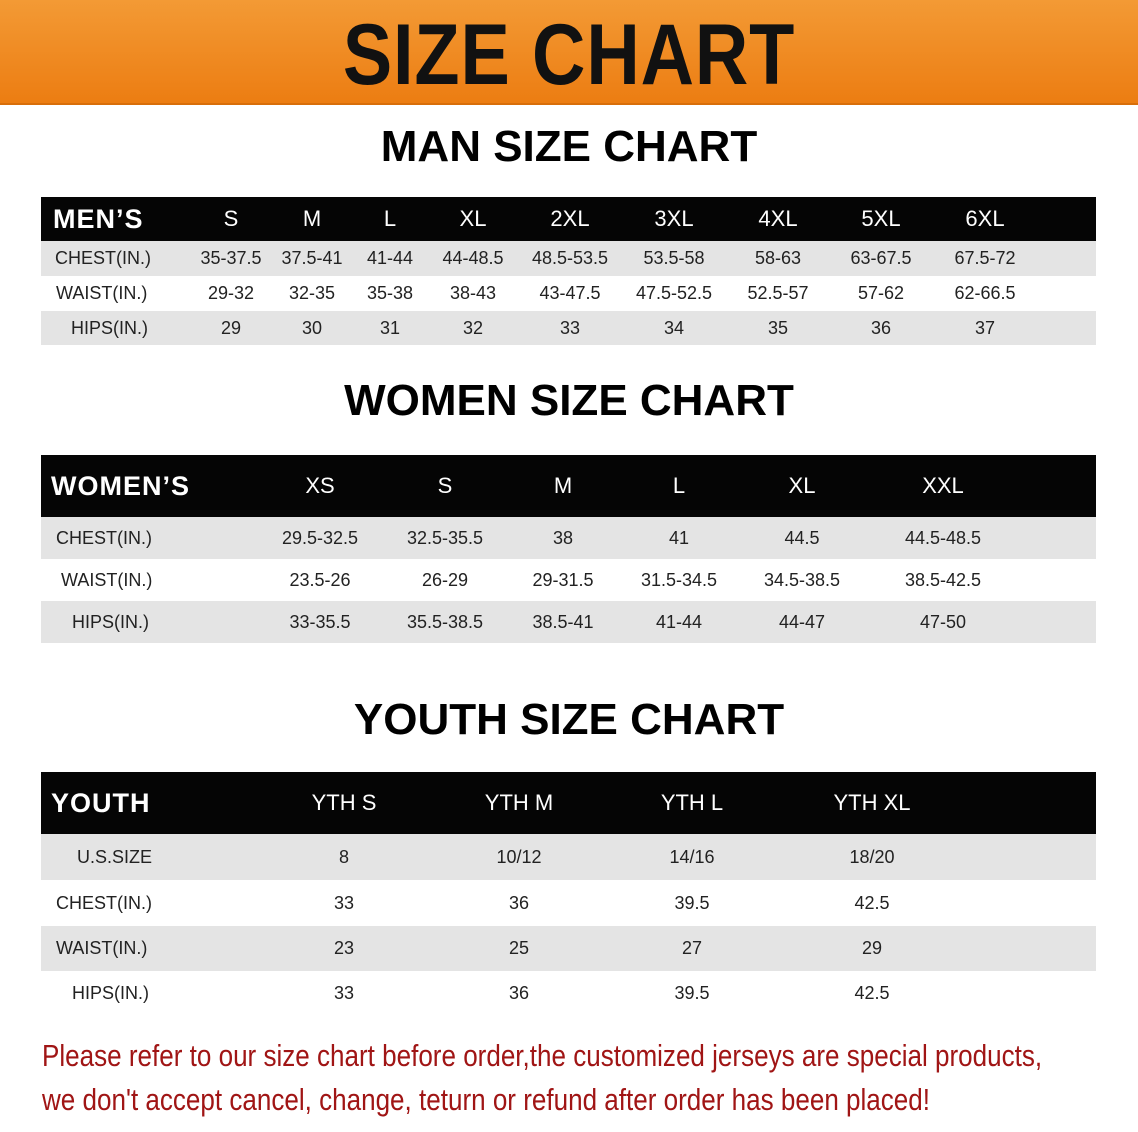 This screenshot has width=1138, height=1132. Describe the element at coordinates (320, 485) in the screenshot. I see `size-header: XS` at that location.